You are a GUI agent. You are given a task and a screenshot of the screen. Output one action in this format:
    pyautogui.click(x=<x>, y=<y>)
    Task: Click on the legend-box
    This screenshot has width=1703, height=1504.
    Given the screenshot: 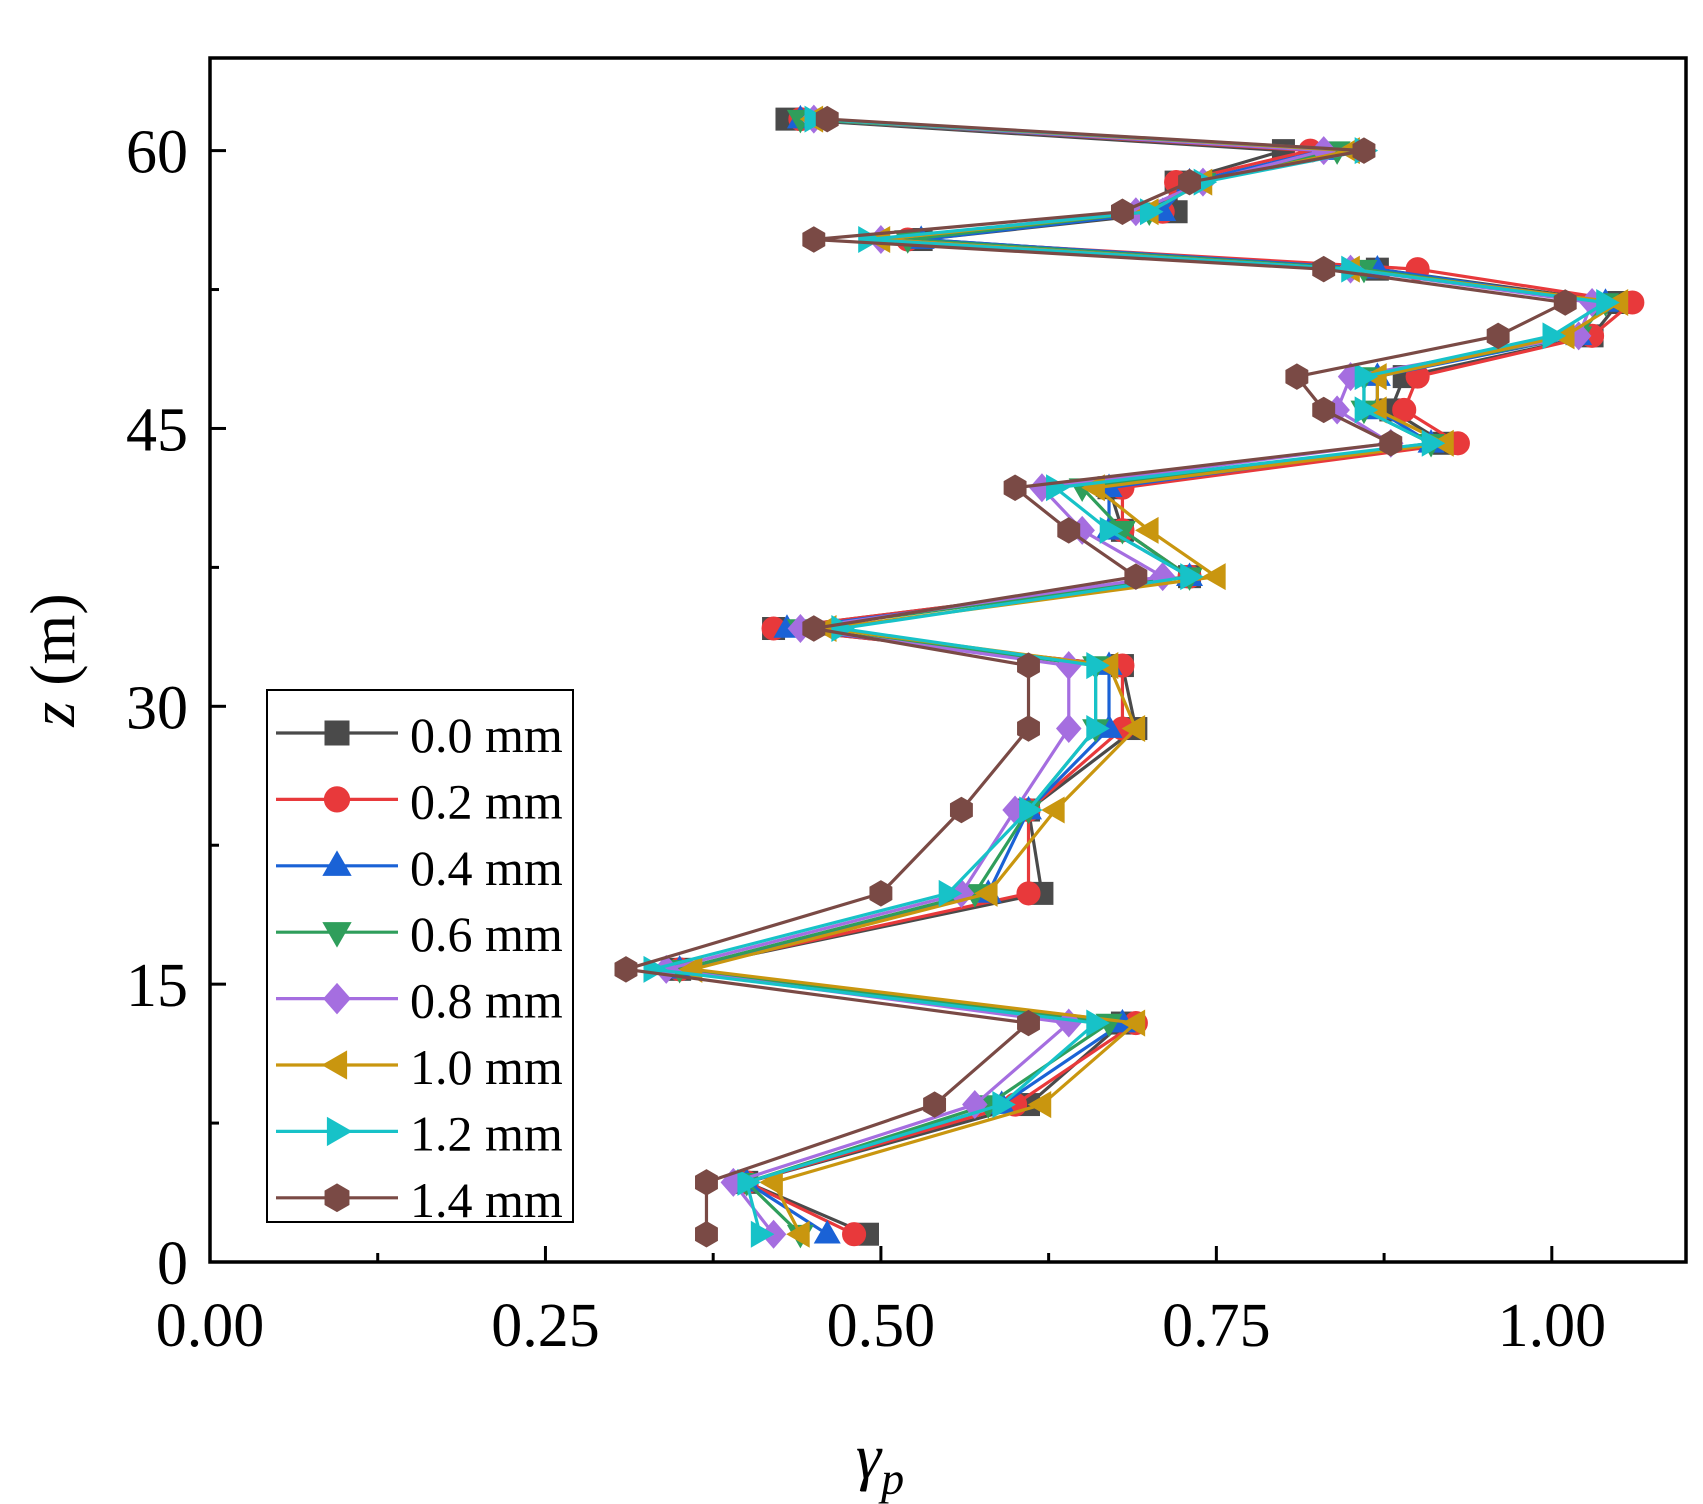 What is the action you would take?
    pyautogui.click(x=420, y=956)
    